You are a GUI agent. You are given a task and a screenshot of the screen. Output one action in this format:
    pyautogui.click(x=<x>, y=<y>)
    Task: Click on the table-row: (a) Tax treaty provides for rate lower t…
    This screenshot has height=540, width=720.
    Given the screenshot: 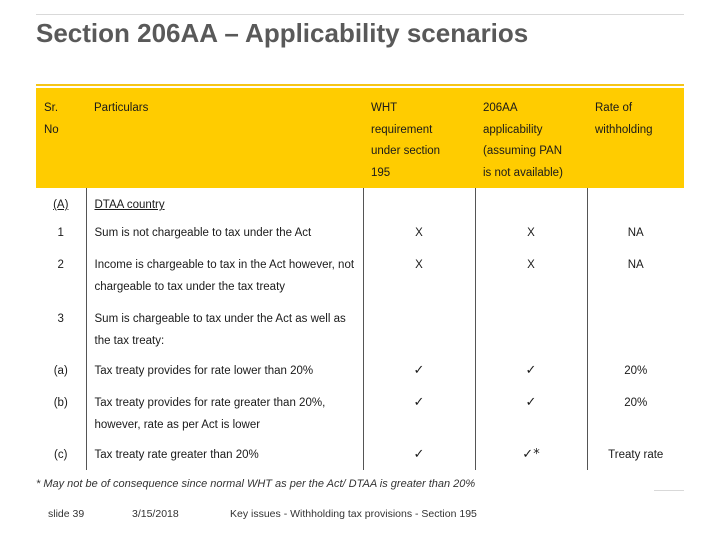 What is the action you would take?
    pyautogui.click(x=360, y=370)
    